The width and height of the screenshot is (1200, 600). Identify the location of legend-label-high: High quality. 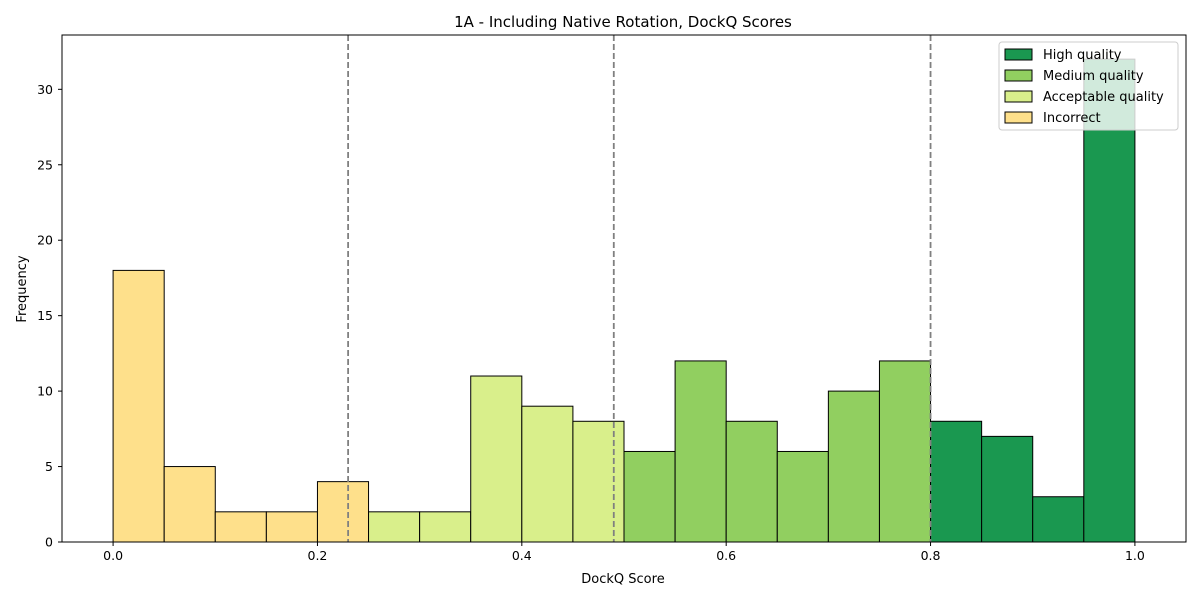
(1082, 55).